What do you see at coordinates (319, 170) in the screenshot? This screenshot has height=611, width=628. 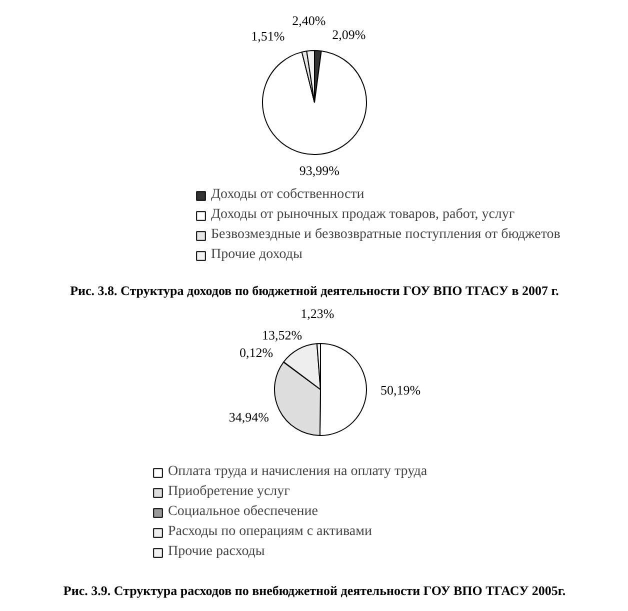 I see `data-label: 93,99%` at bounding box center [319, 170].